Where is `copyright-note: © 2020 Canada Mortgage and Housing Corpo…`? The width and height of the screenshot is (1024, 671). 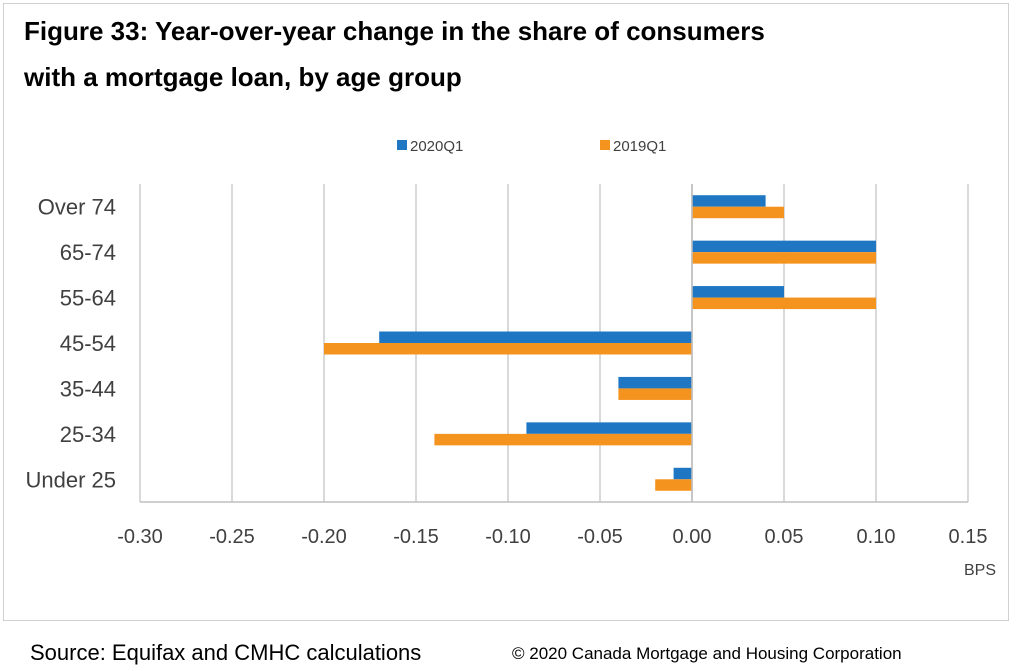 copyright-note: © 2020 Canada Mortgage and Housing Corpo… is located at coordinates (707, 653).